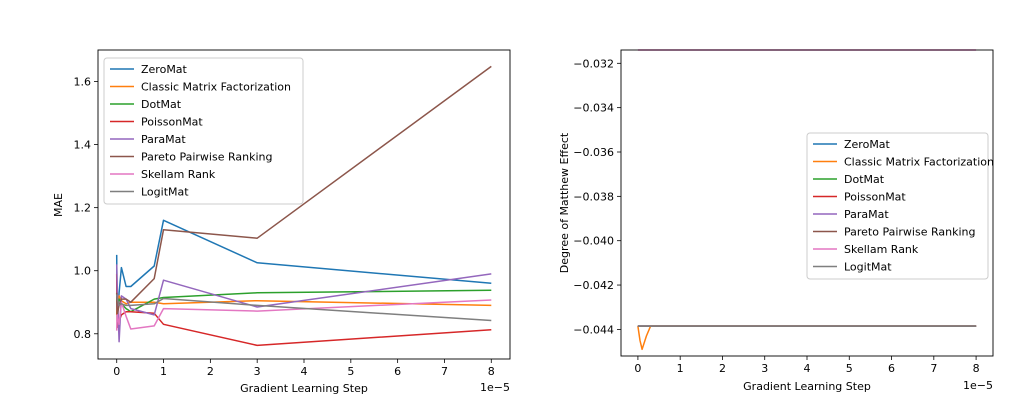 Image resolution: width=1032 pixels, height=417 pixels. What do you see at coordinates (83, 208) in the screenshot?
I see `y-tick-label: 1.2` at bounding box center [83, 208].